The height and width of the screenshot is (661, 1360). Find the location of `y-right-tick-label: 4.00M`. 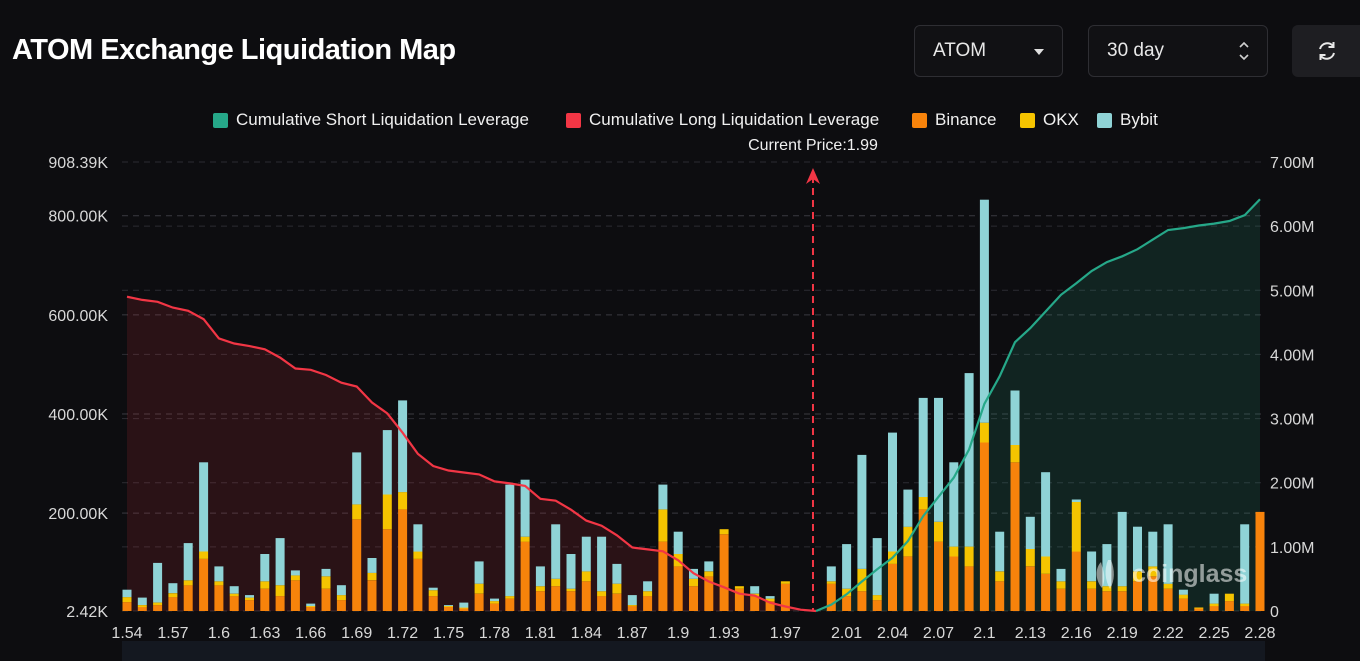

y-right-tick-label: 4.00M is located at coordinates (1292, 355).